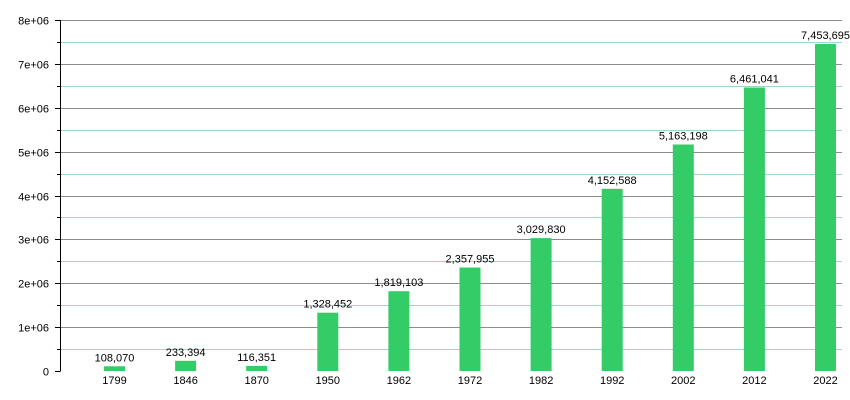 The width and height of the screenshot is (850, 400). I want to click on y-tick-label: 5e+06, so click(33, 154).